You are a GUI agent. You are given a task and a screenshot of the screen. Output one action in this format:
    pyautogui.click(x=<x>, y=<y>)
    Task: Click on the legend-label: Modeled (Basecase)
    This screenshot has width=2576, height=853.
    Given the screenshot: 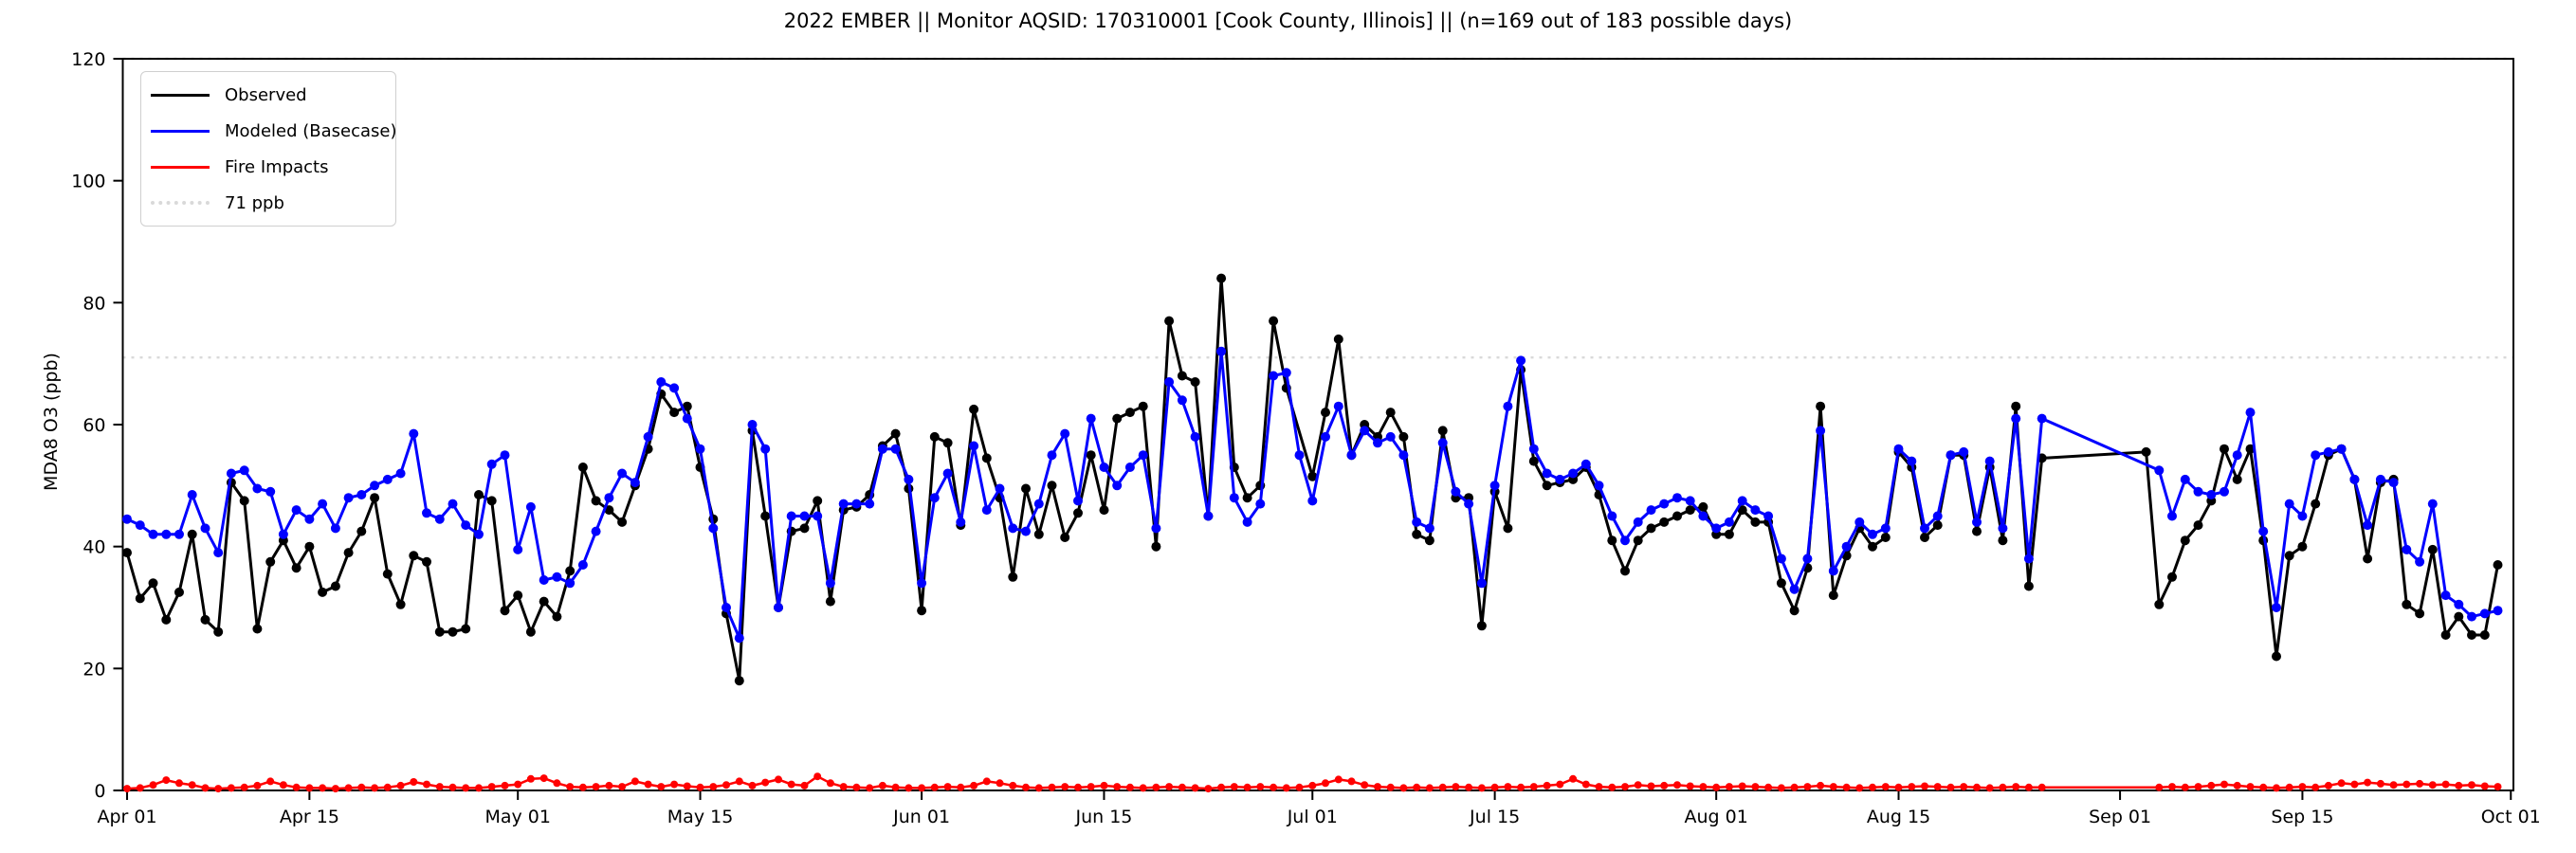 What is the action you would take?
    pyautogui.click(x=311, y=130)
    